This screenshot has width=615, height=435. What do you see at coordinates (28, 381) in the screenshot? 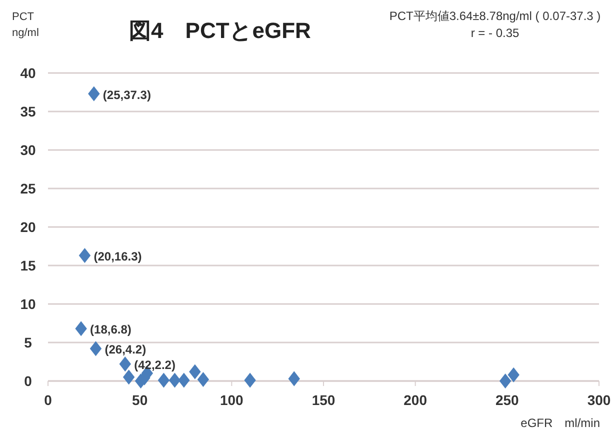
I see `y-tick-label: 0` at bounding box center [28, 381].